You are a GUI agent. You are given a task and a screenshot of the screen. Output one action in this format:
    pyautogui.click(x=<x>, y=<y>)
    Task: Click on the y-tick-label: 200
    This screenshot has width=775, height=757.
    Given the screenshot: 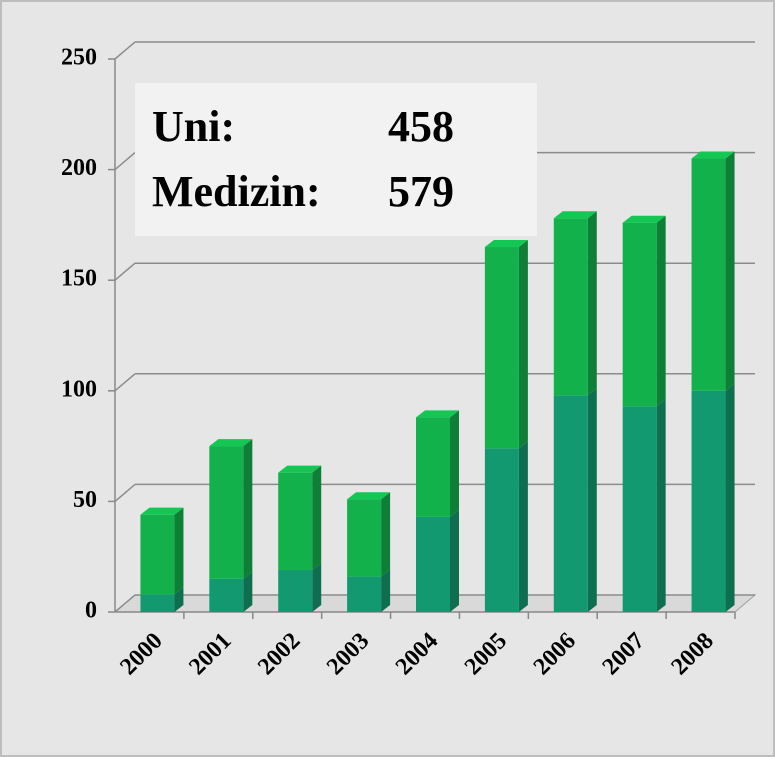 What is the action you would take?
    pyautogui.click(x=79, y=168)
    